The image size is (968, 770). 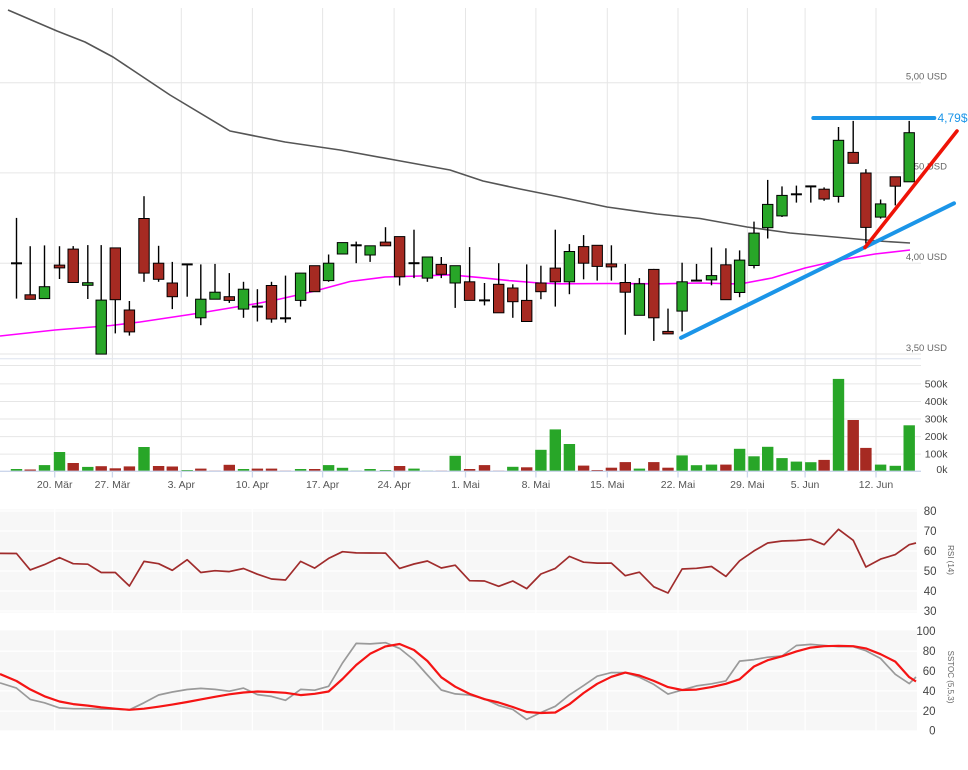 I want to click on svg-text: 0k, so click(x=942, y=470).